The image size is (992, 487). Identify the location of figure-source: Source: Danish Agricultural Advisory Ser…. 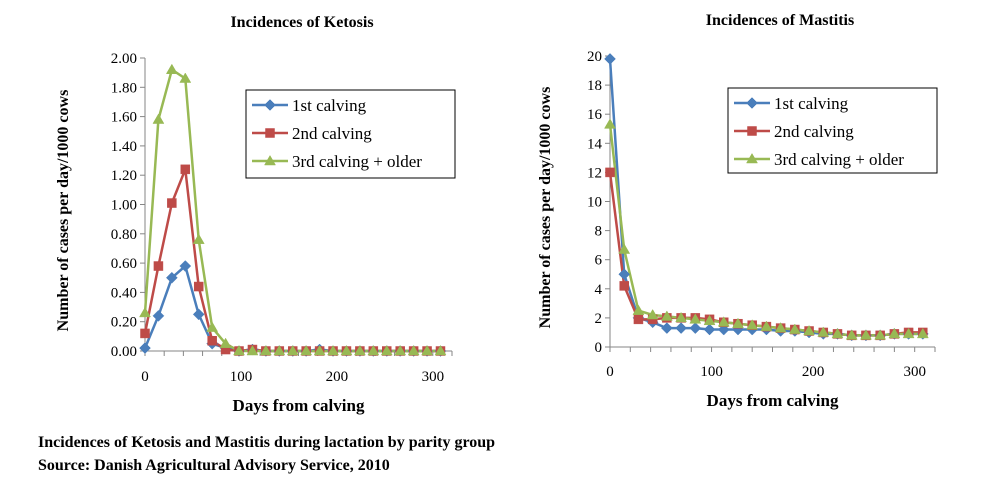
(214, 465).